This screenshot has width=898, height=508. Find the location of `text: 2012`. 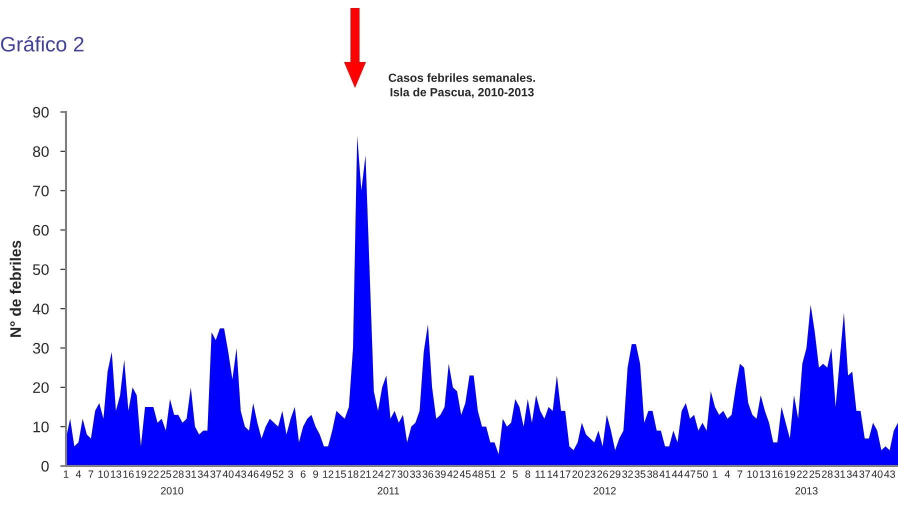

text: 2012 is located at coordinates (605, 490).